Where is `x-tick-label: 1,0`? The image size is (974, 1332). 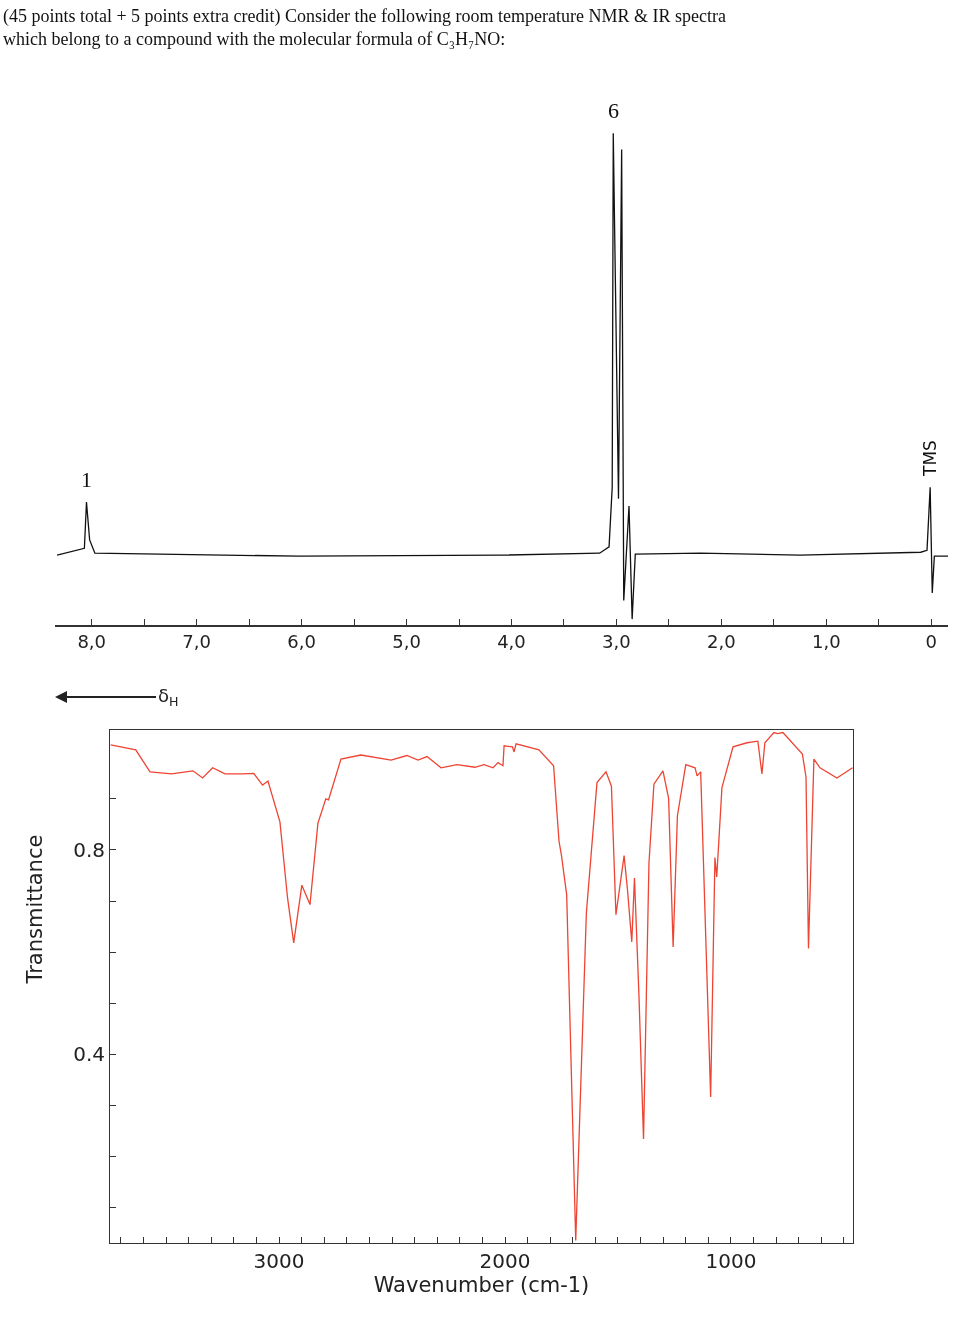
x-tick-label: 1,0 is located at coordinates (826, 642).